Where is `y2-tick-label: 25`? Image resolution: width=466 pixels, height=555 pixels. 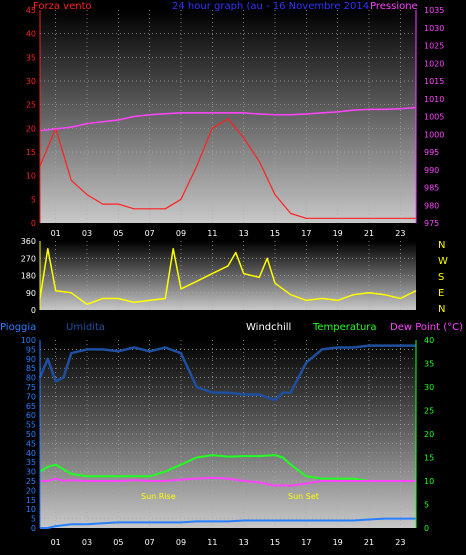
y2-tick-label: 25 is located at coordinates (429, 411).